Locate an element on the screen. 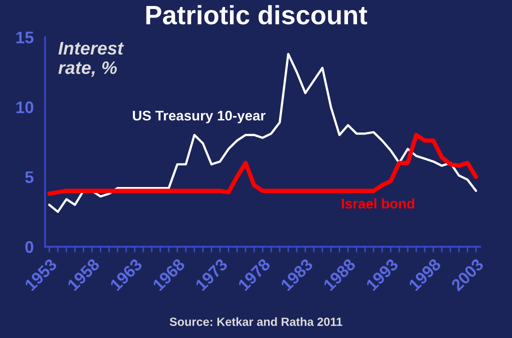 The height and width of the screenshot is (338, 512). y-tick-label: 15 is located at coordinates (25, 38).